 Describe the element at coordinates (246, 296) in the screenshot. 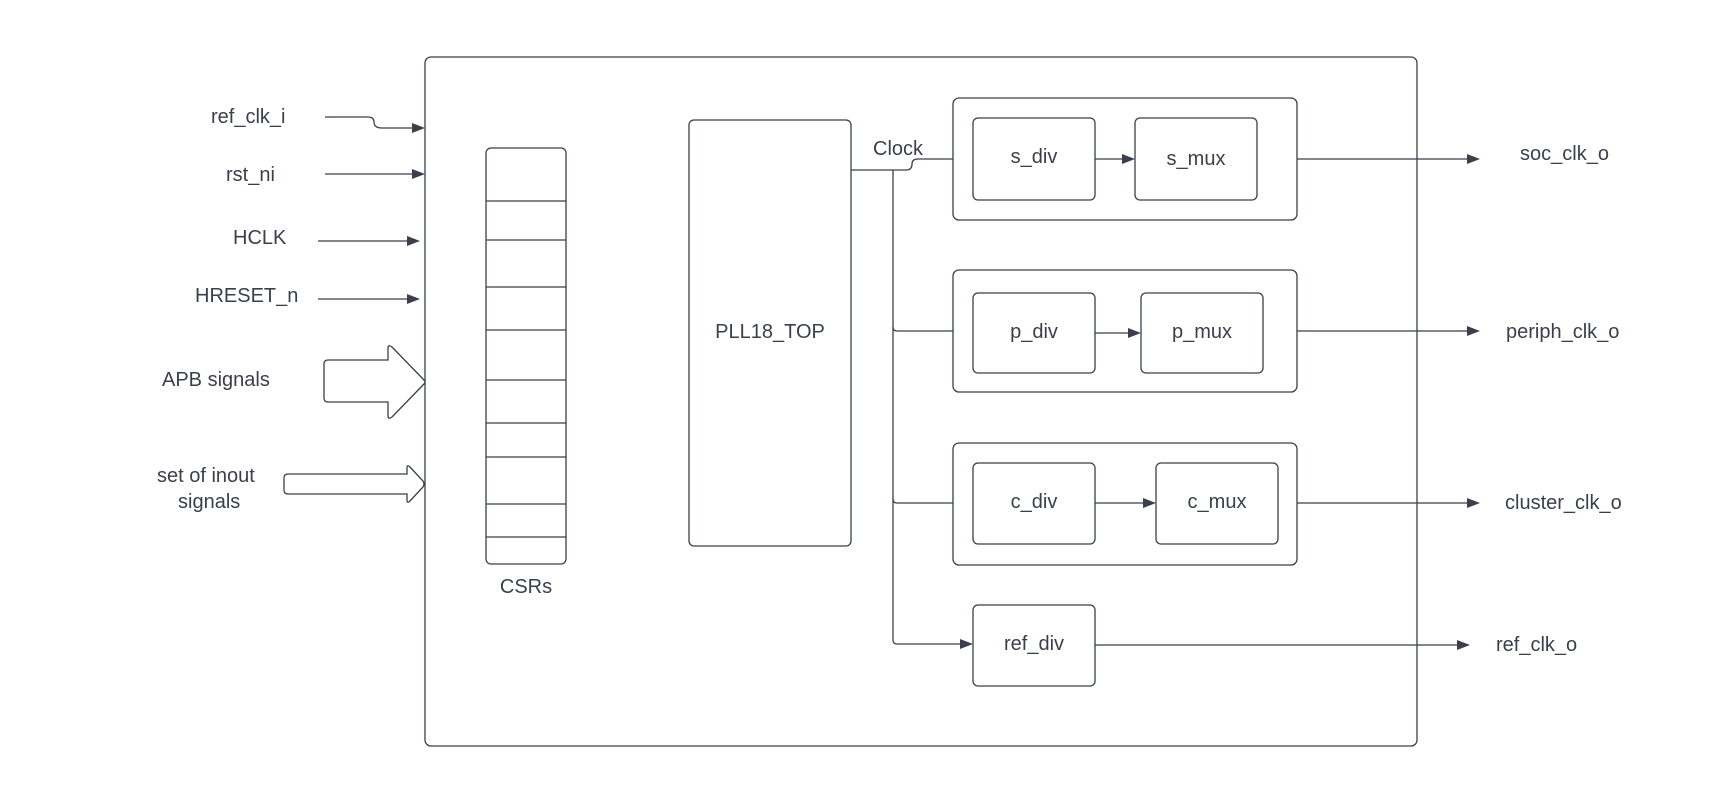

I see `input-label-hreset-n: HRESET_n` at that location.